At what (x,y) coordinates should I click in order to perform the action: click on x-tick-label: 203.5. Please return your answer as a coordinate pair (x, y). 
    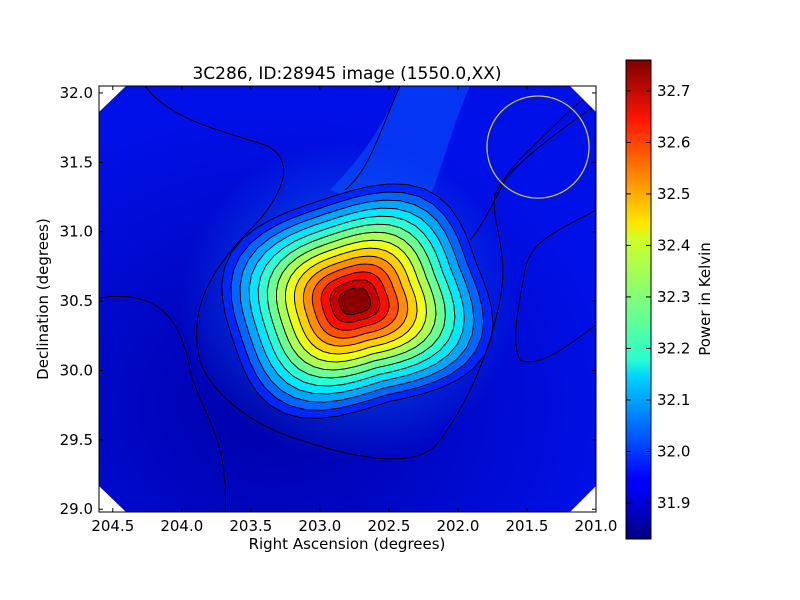
    Looking at the image, I should click on (250, 526).